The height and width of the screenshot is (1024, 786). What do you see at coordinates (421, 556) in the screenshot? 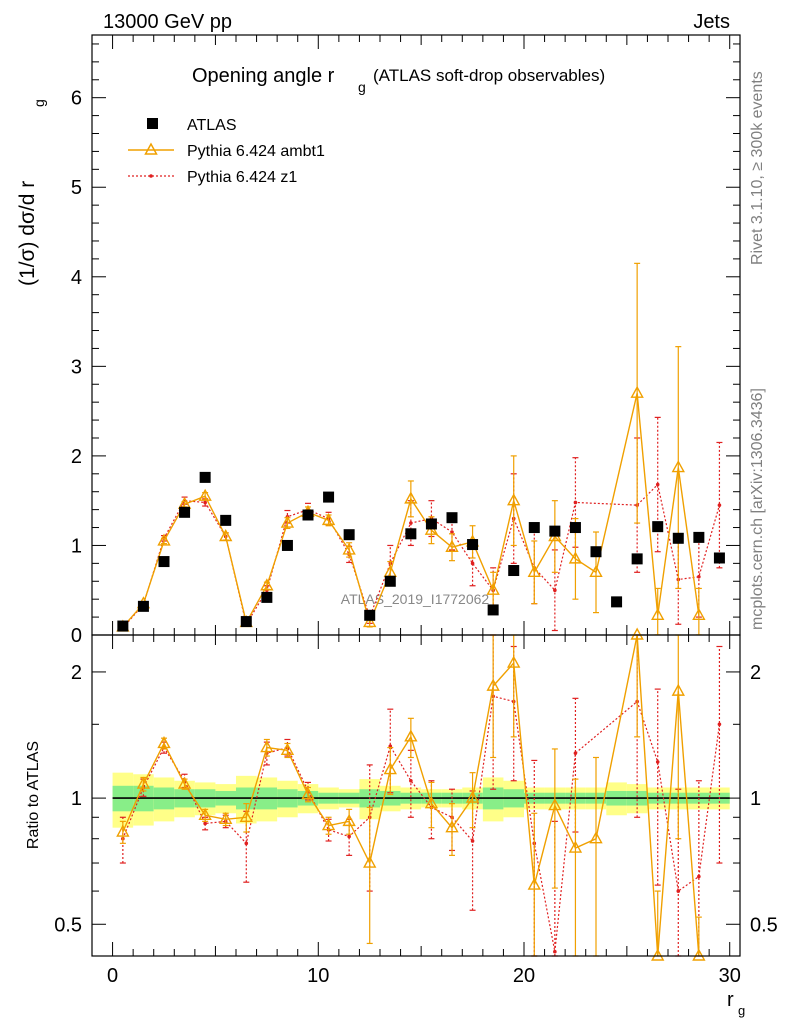
I see `z1-line` at bounding box center [421, 556].